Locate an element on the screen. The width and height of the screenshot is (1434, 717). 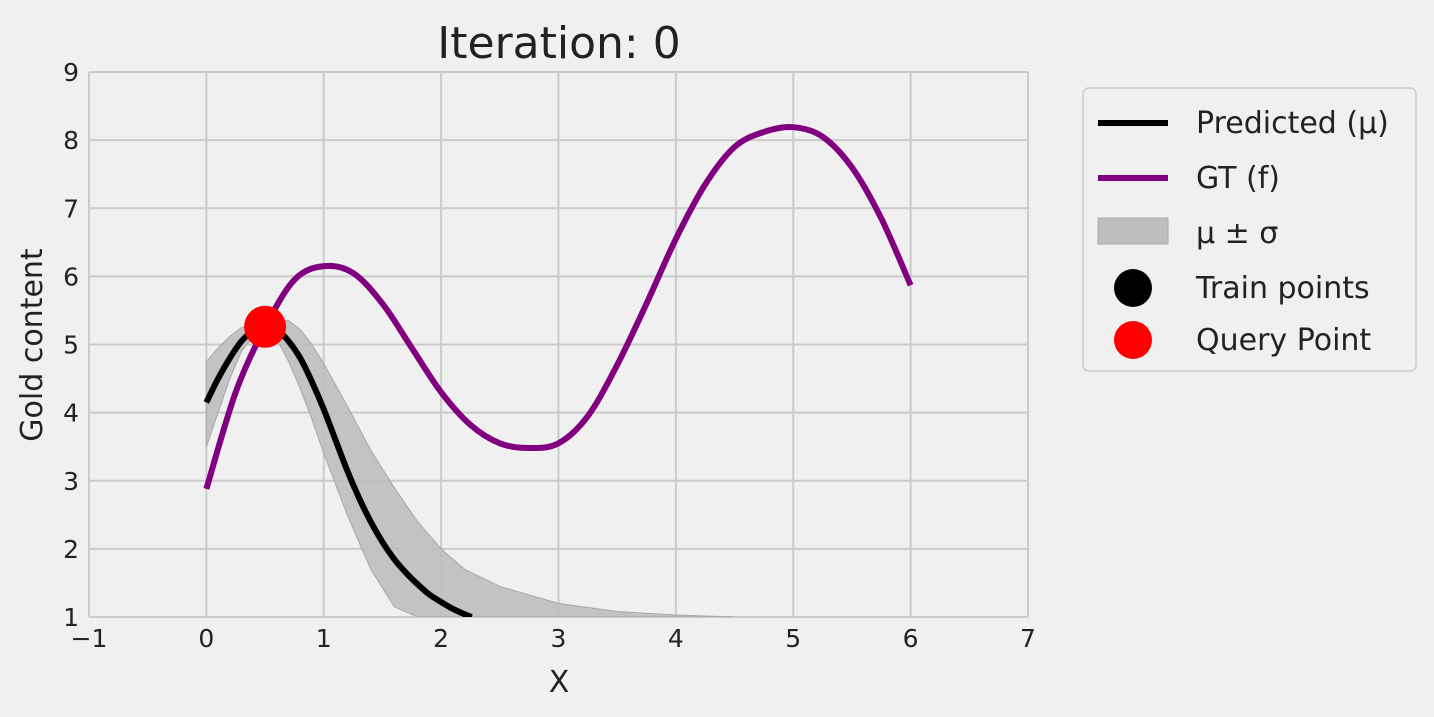
x-tick-label: 4 is located at coordinates (676, 638).